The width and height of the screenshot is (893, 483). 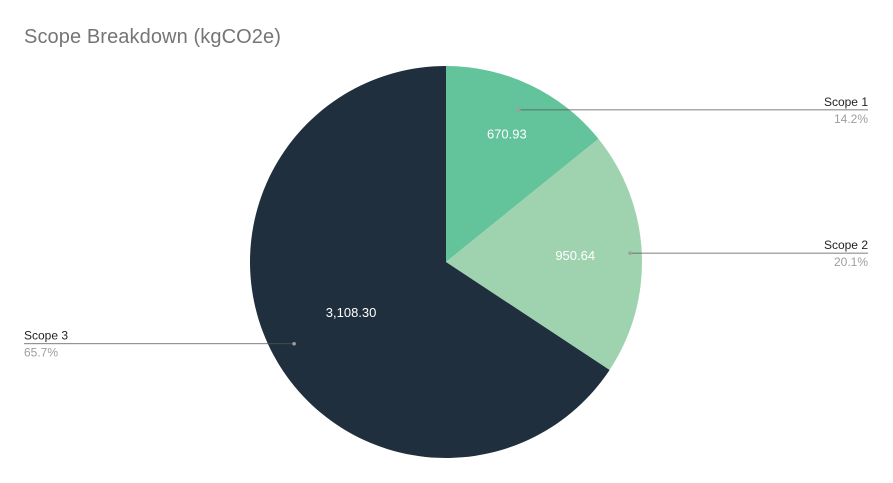 I want to click on legend-label-scope-2: Scope 2, so click(x=846, y=245).